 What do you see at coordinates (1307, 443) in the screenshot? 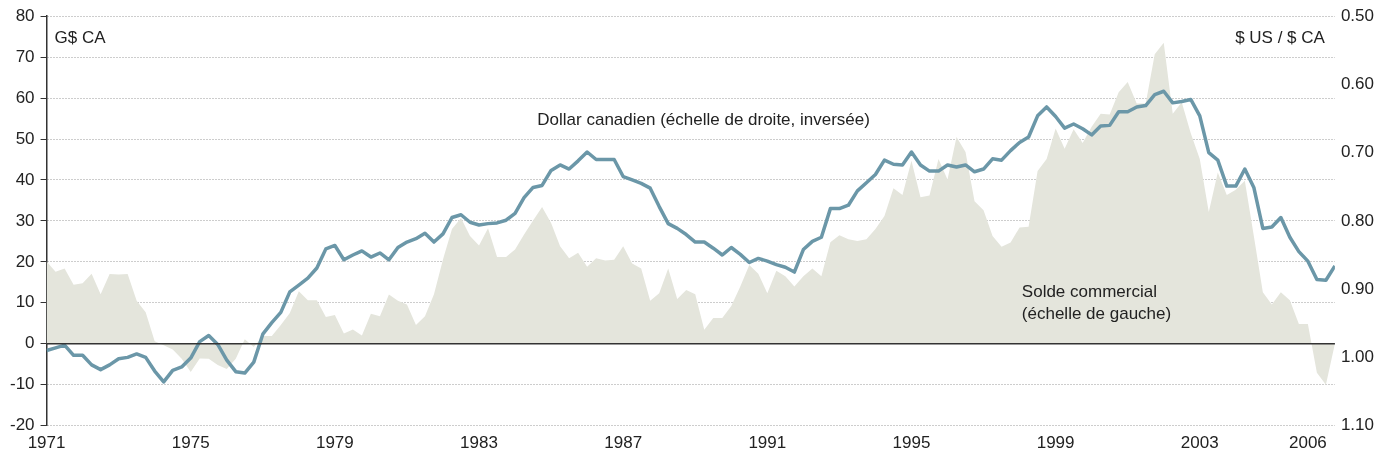
I see `x-tick-label: 2006` at bounding box center [1307, 443].